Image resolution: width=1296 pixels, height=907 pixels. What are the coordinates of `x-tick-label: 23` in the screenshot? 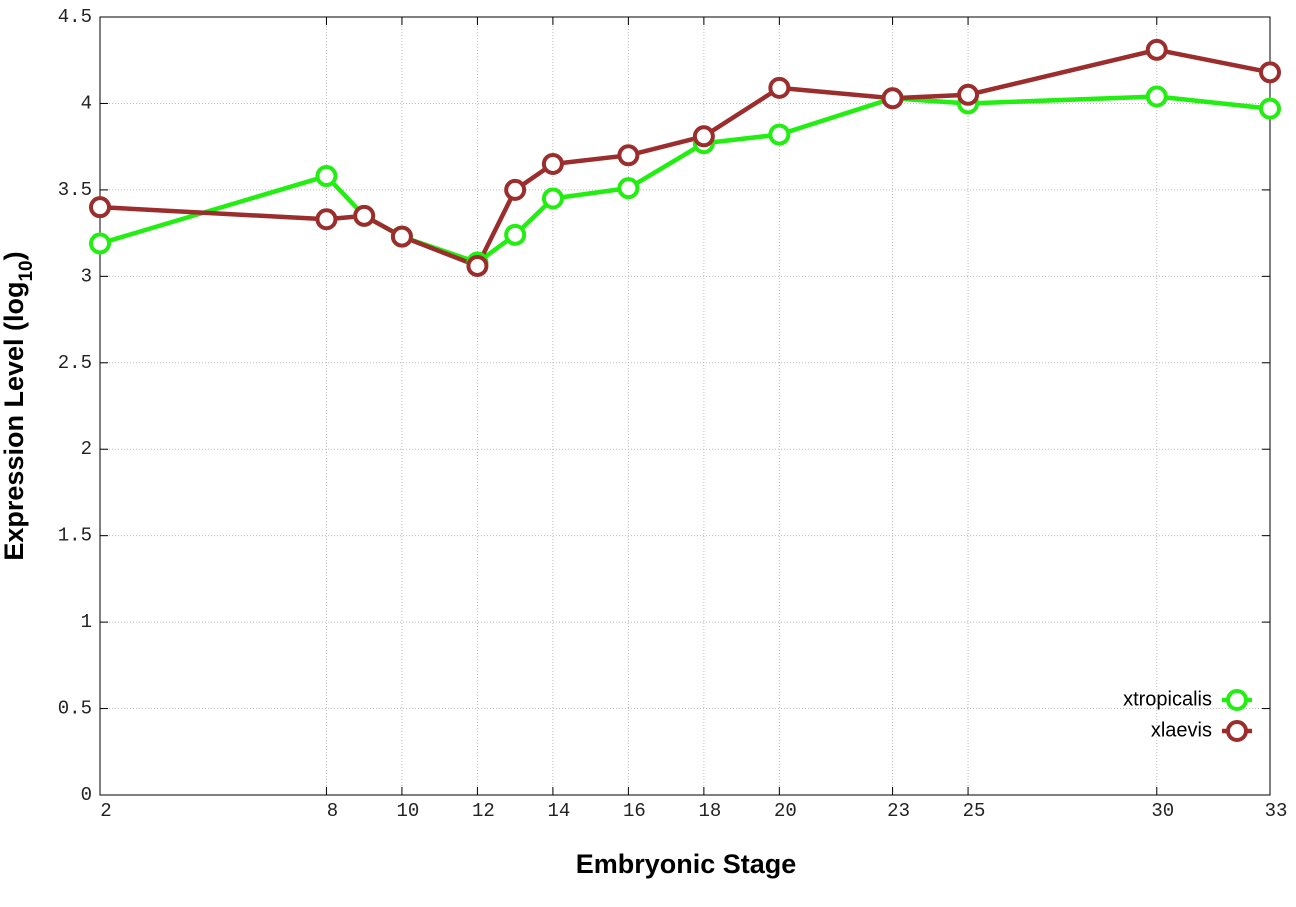 It's located at (898, 811).